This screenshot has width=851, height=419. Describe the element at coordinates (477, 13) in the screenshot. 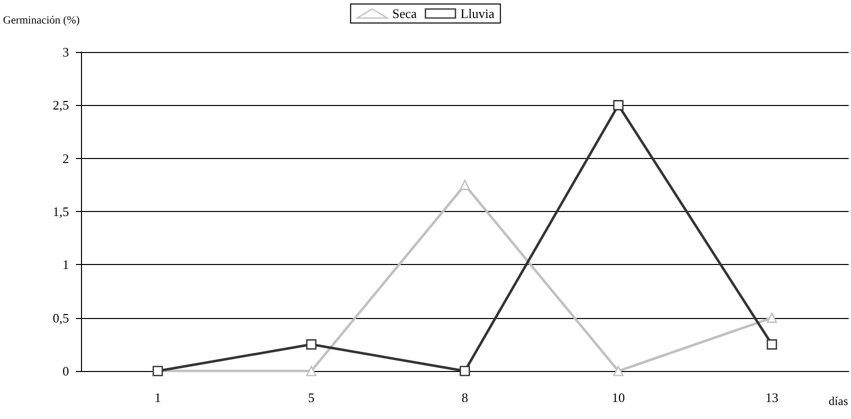

I see `legend-label: Lluvia` at that location.